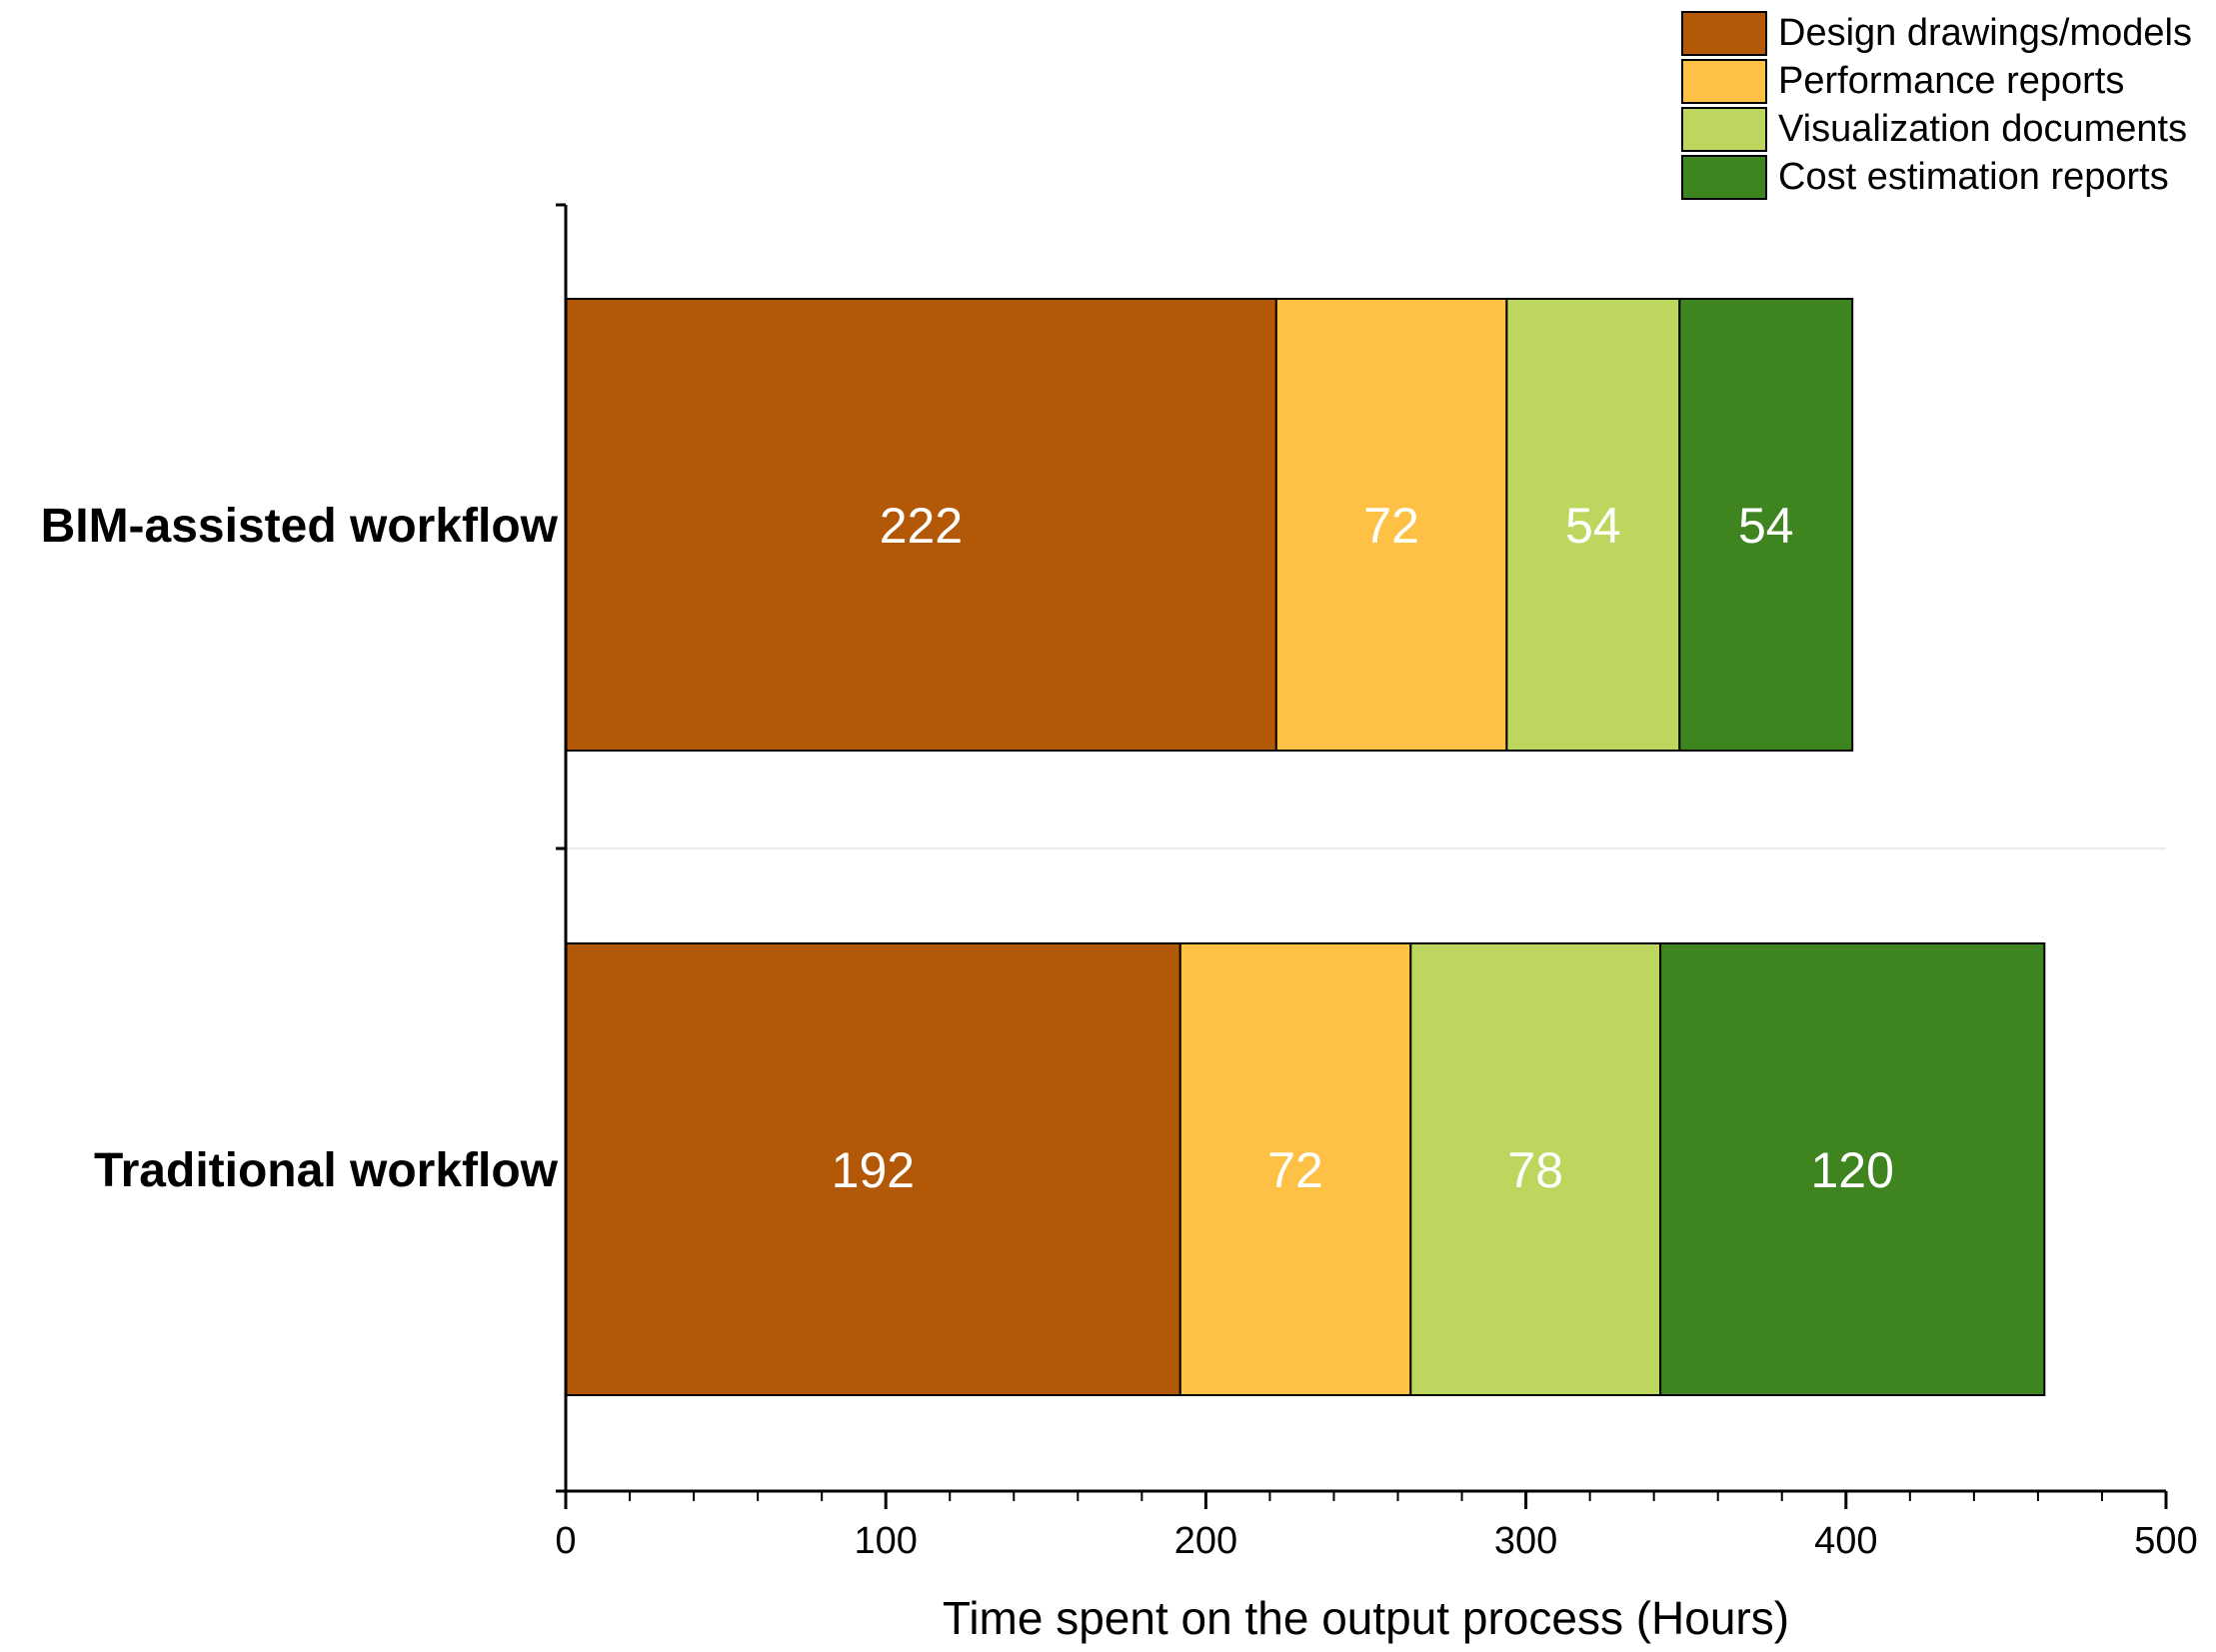 The width and height of the screenshot is (2216, 1652). Describe the element at coordinates (300, 526) in the screenshot. I see `y-tick-label-bim-assisted-workflow: BIM-assisted workflow` at that location.